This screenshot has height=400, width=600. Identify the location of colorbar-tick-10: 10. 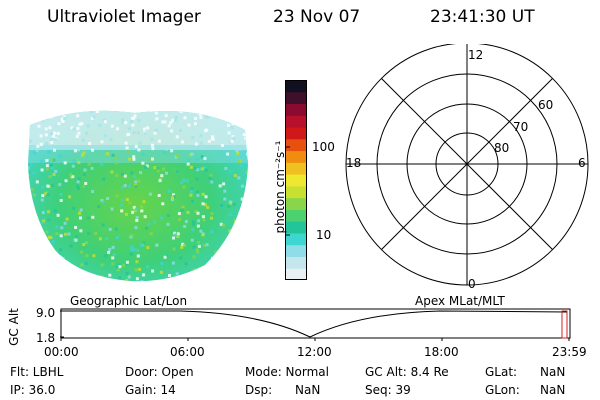
(324, 235).